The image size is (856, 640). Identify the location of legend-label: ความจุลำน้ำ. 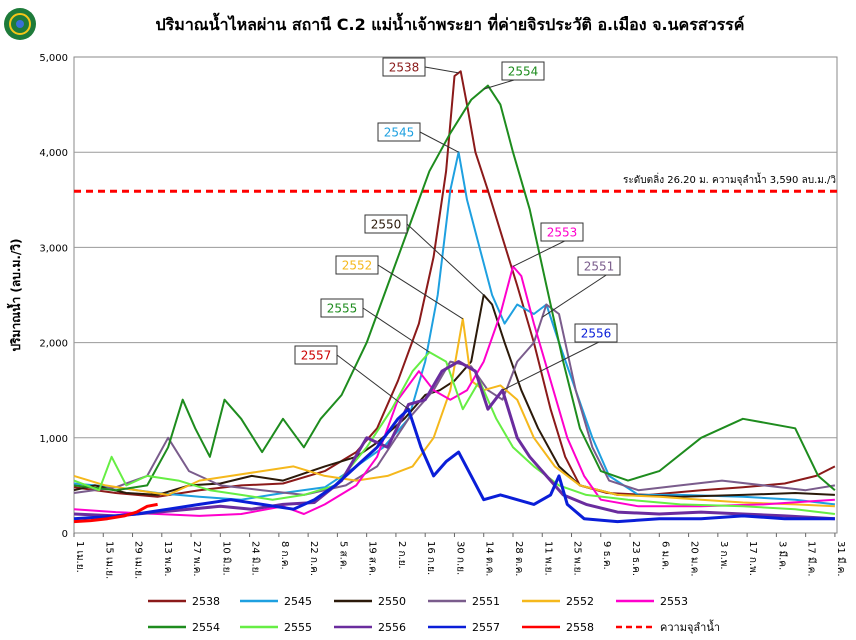
(690, 626).